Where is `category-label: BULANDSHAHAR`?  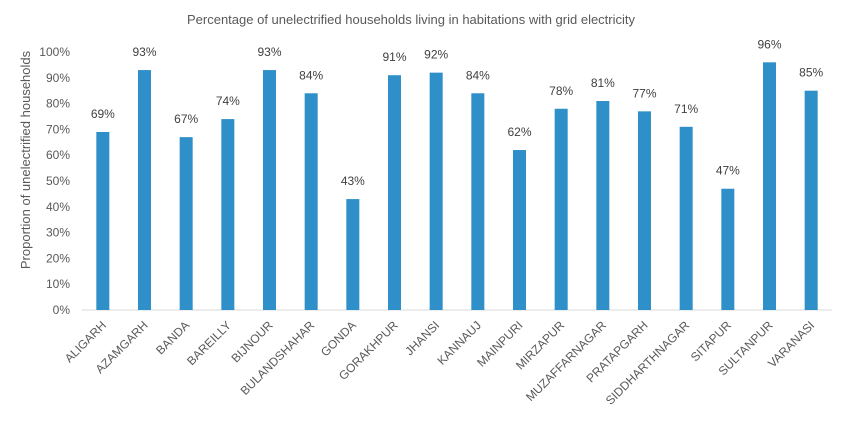
category-label: BULANDSHAHAR is located at coordinates (278, 358).